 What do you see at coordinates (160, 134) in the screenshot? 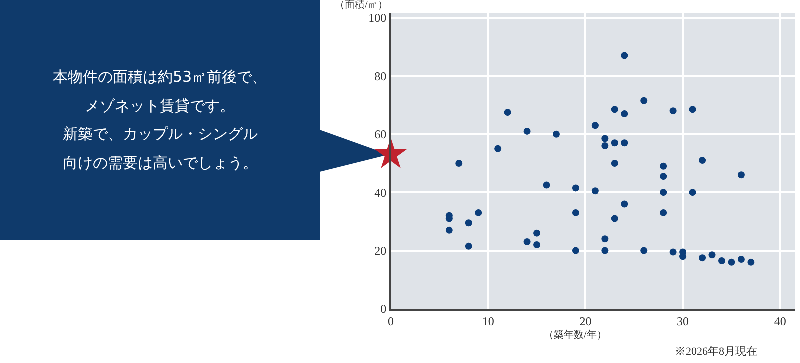
I see `text: 新築で、カップル・シングル` at bounding box center [160, 134].